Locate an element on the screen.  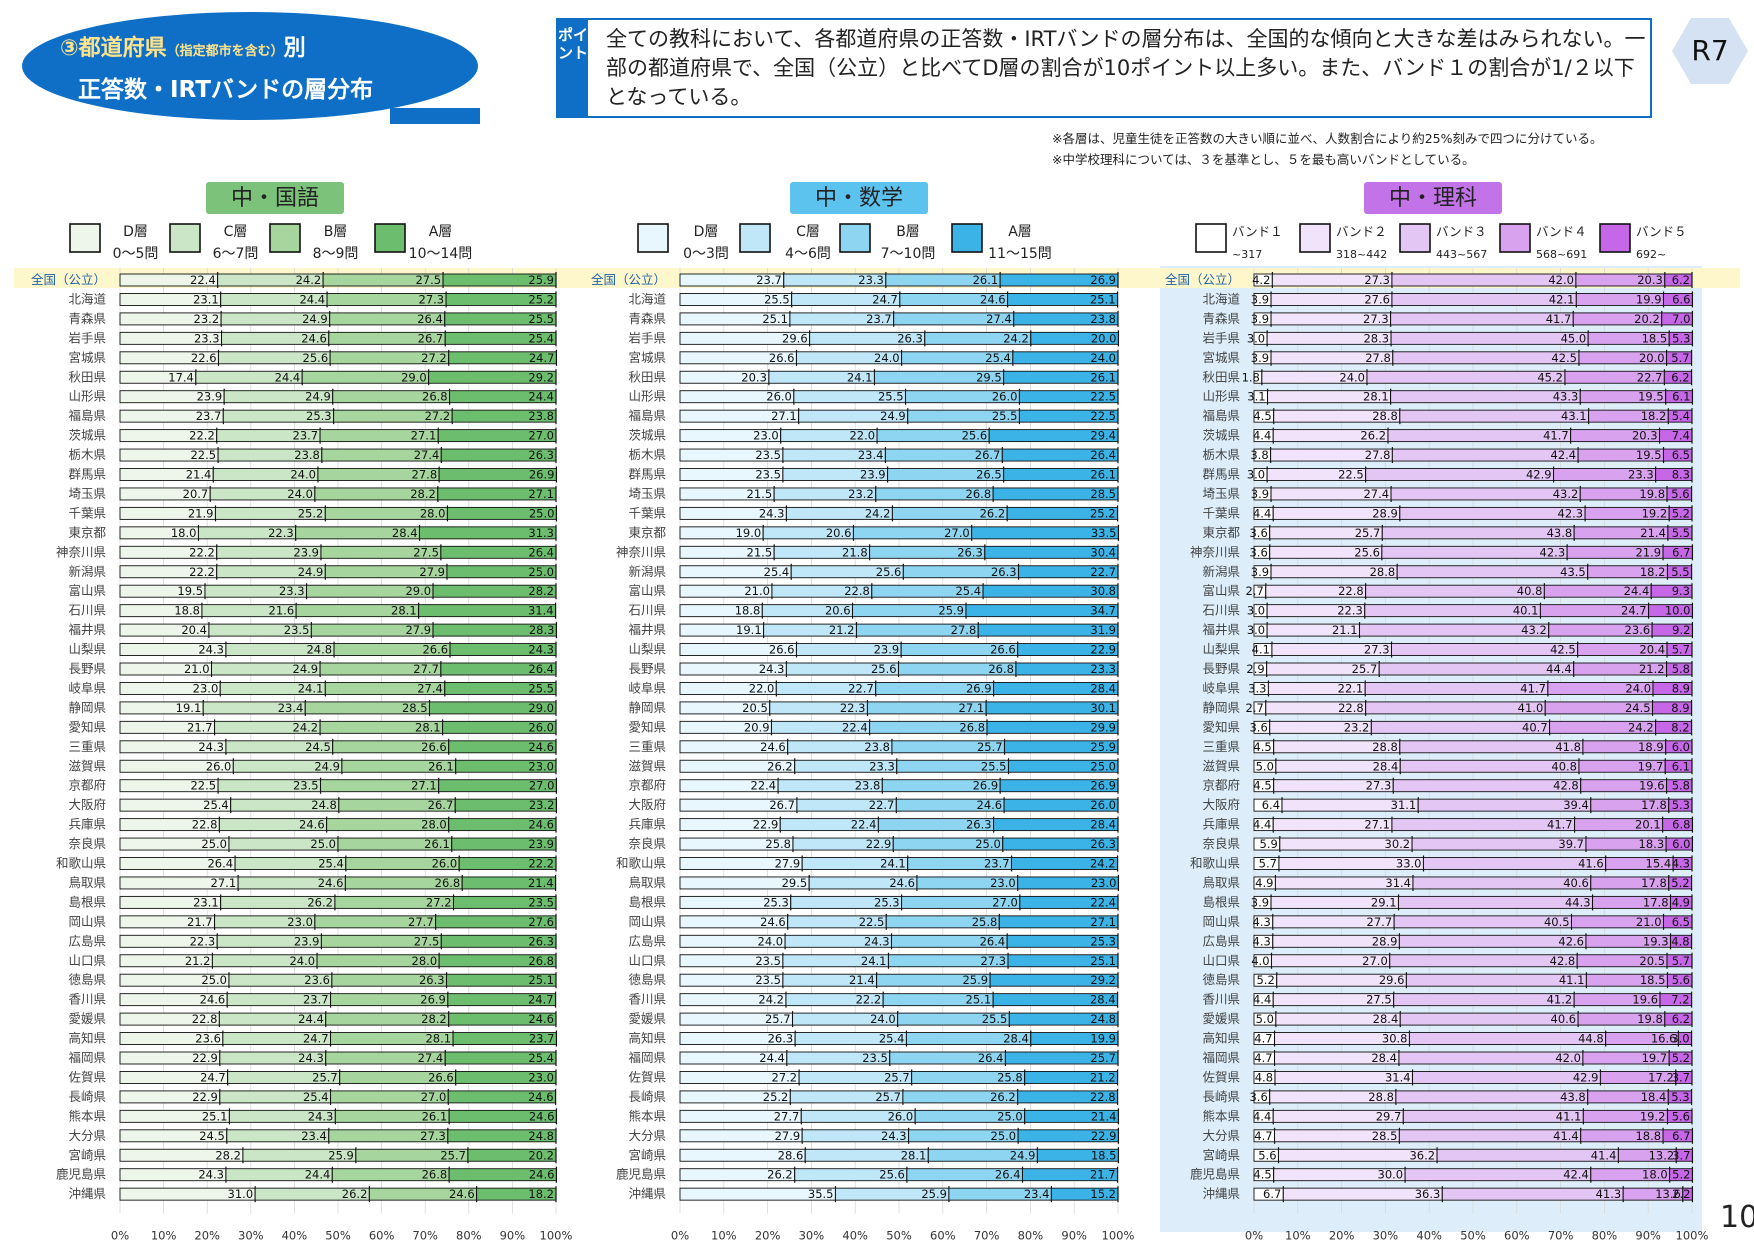
data-label-japanese: 21.7 is located at coordinates (200, 922).